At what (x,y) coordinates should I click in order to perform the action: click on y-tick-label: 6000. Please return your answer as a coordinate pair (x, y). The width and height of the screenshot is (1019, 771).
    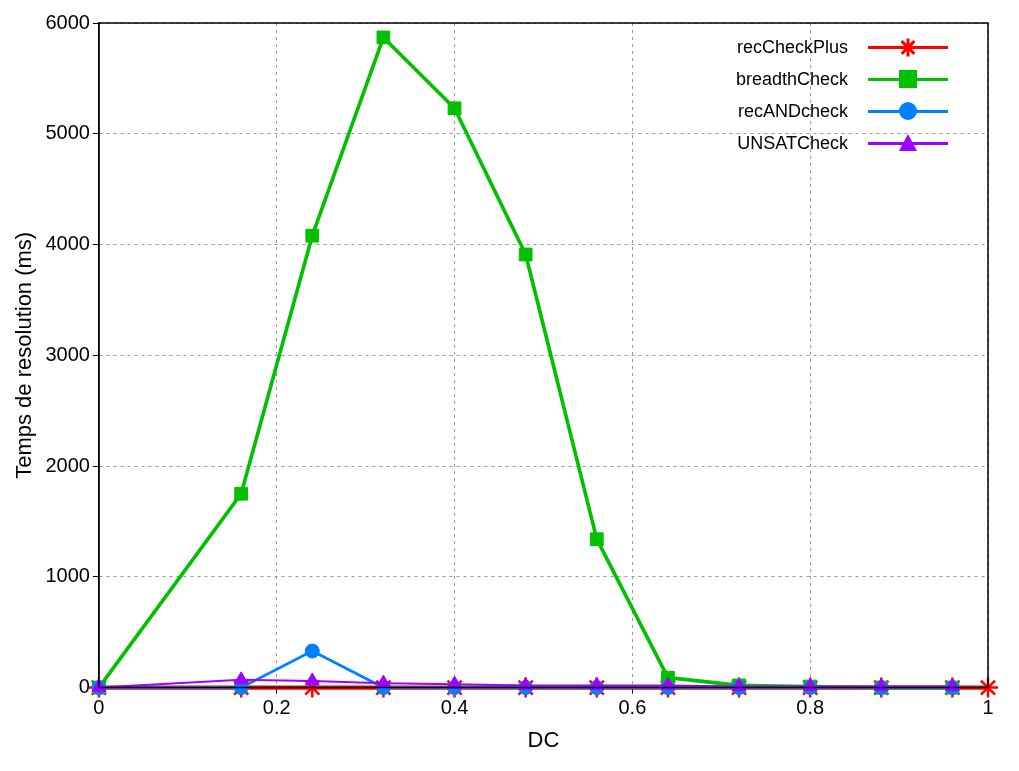
    Looking at the image, I should click on (67, 21).